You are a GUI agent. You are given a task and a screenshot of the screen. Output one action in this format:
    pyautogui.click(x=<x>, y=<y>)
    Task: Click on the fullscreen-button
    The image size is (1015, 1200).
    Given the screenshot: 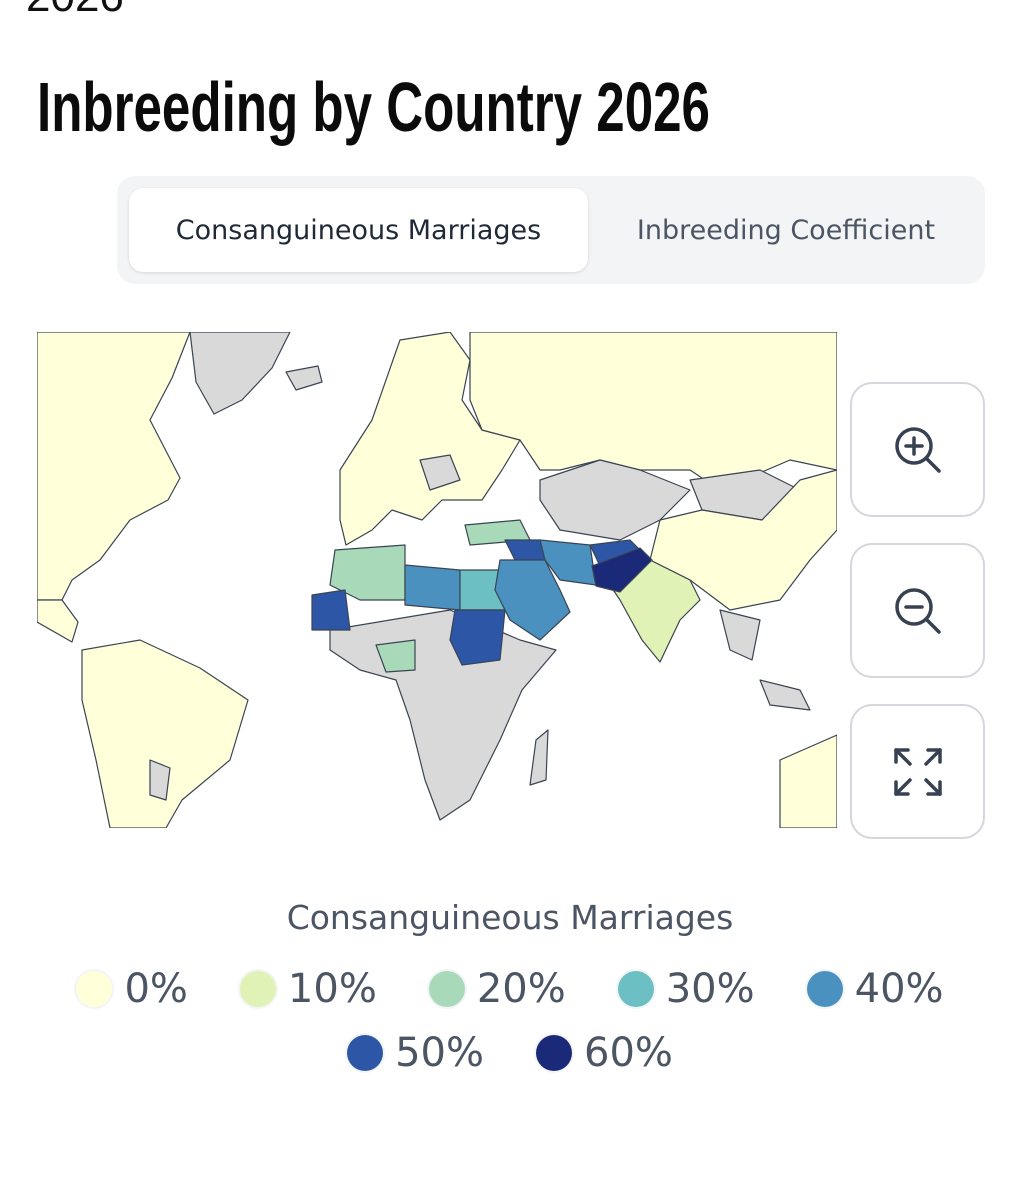 What is the action you would take?
    pyautogui.click(x=917, y=771)
    